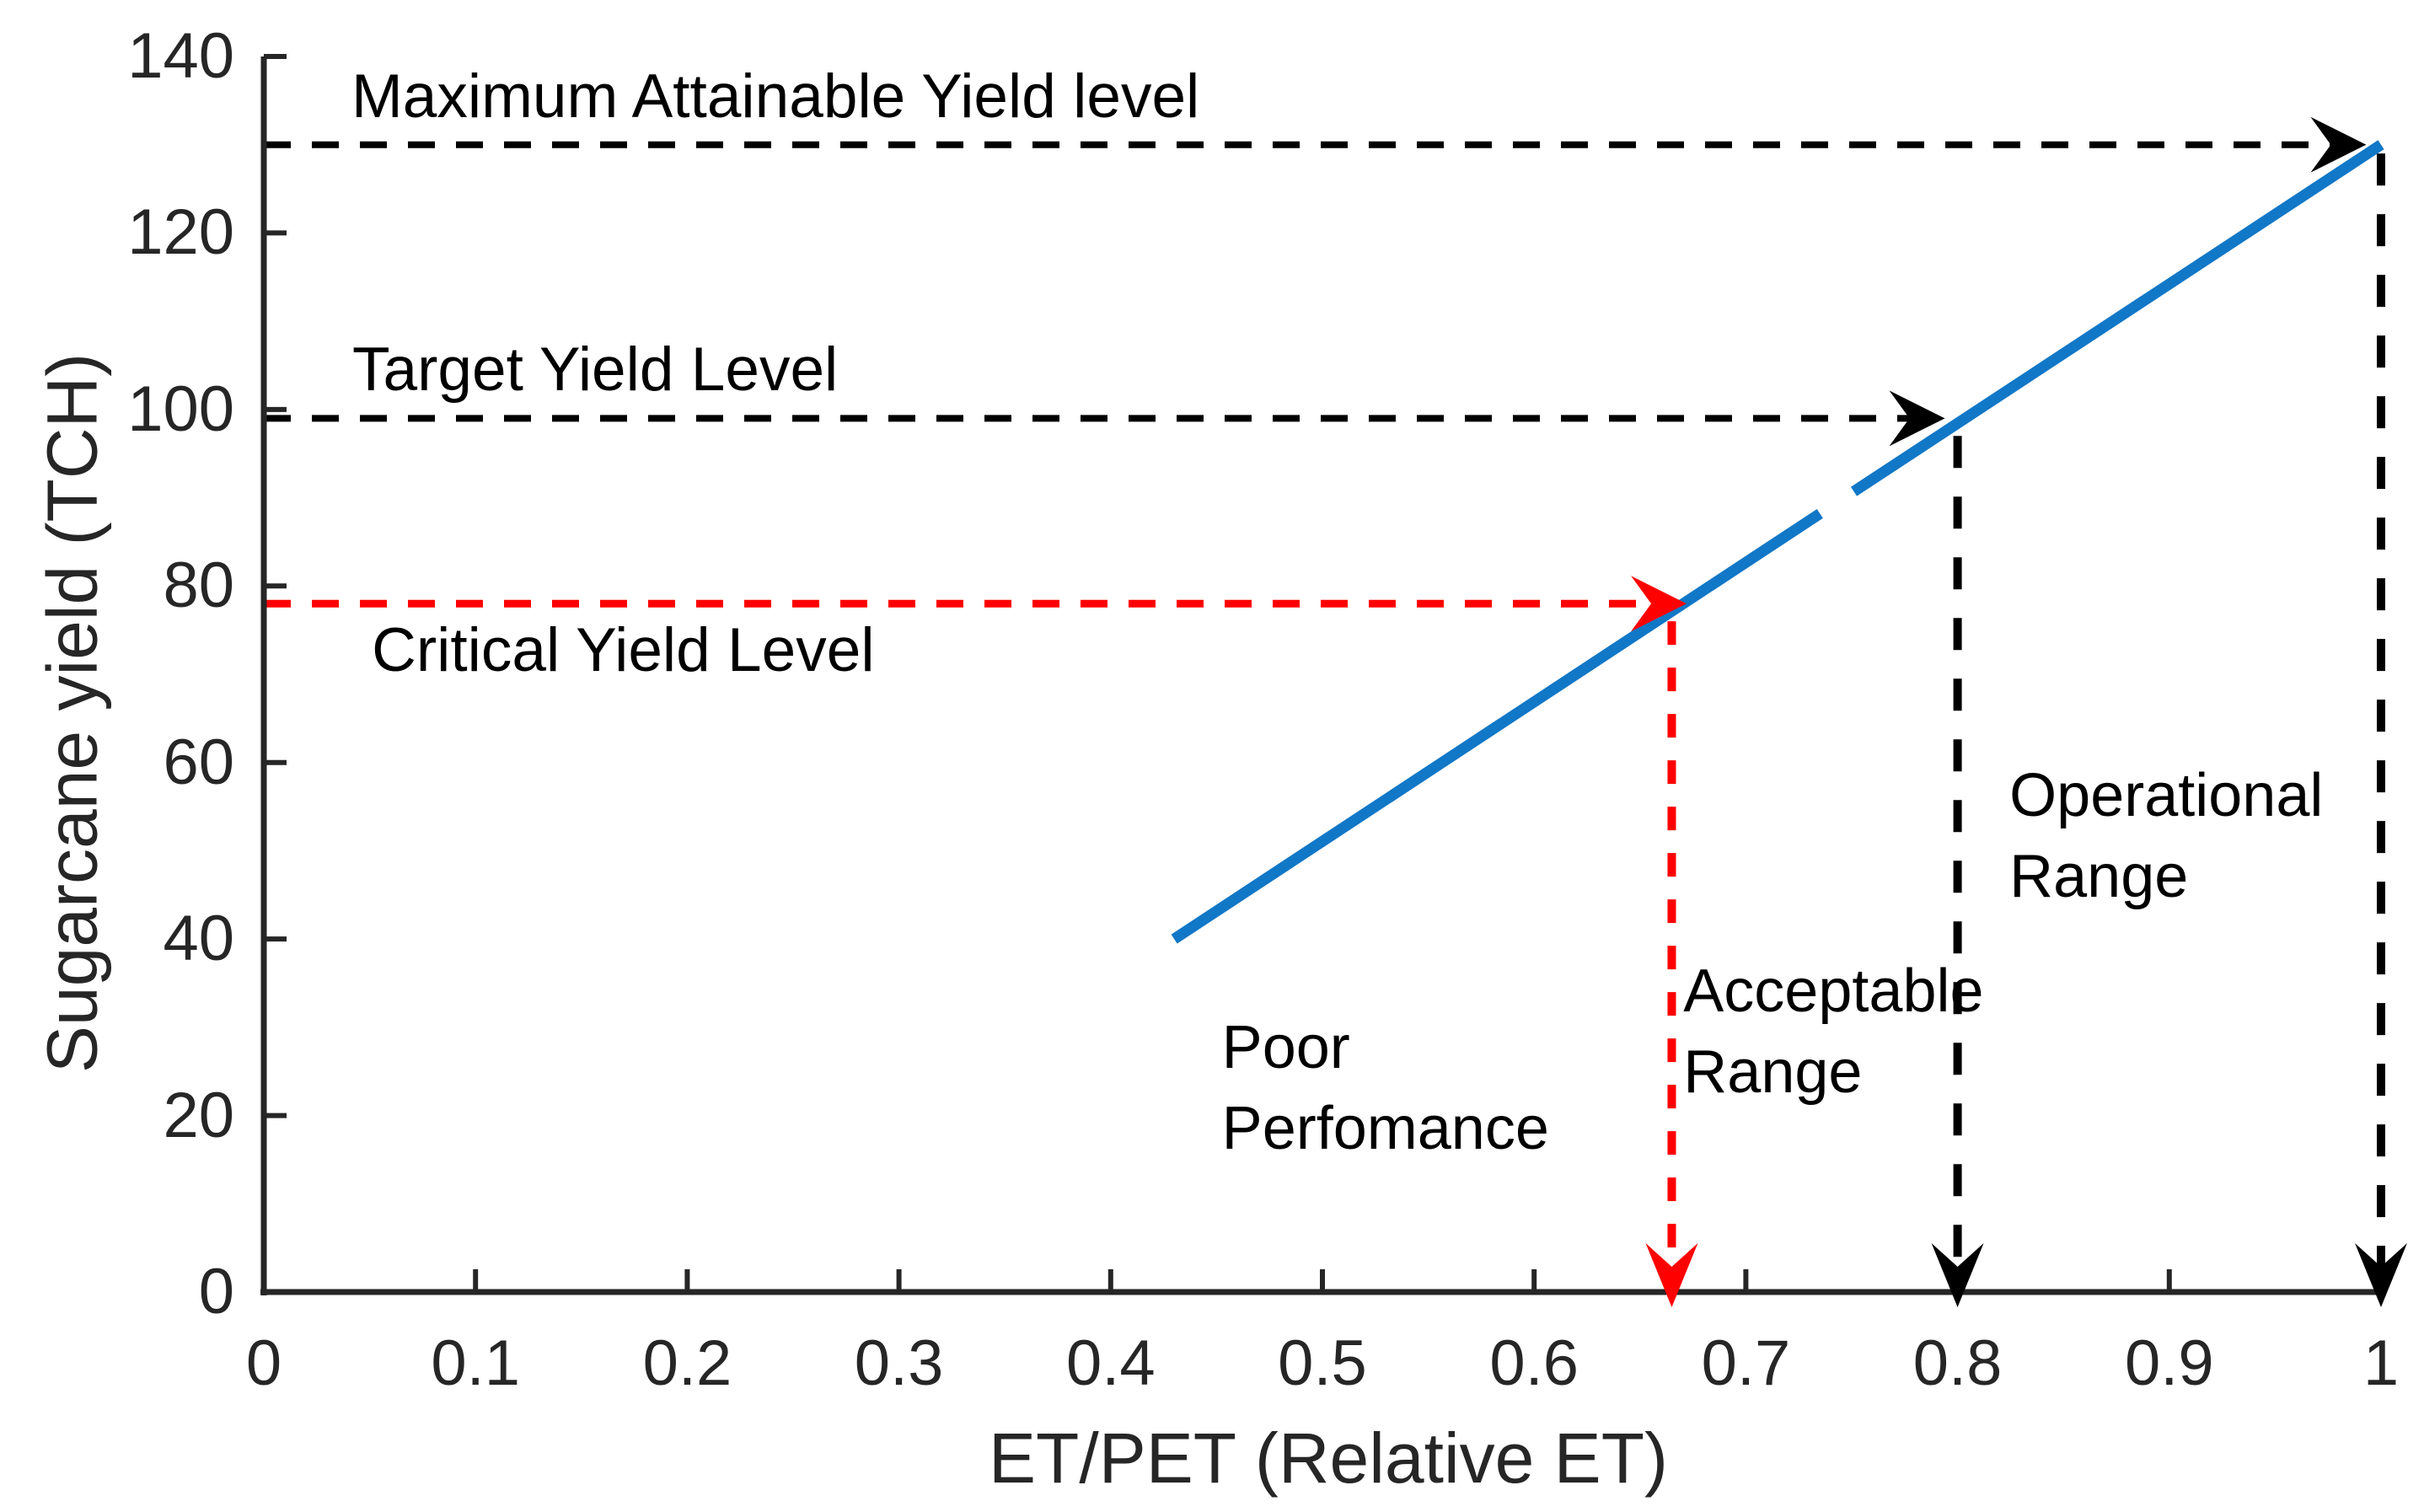  Describe the element at coordinates (596, 370) in the screenshot. I see `level-label-target: Target Yield Level` at that location.